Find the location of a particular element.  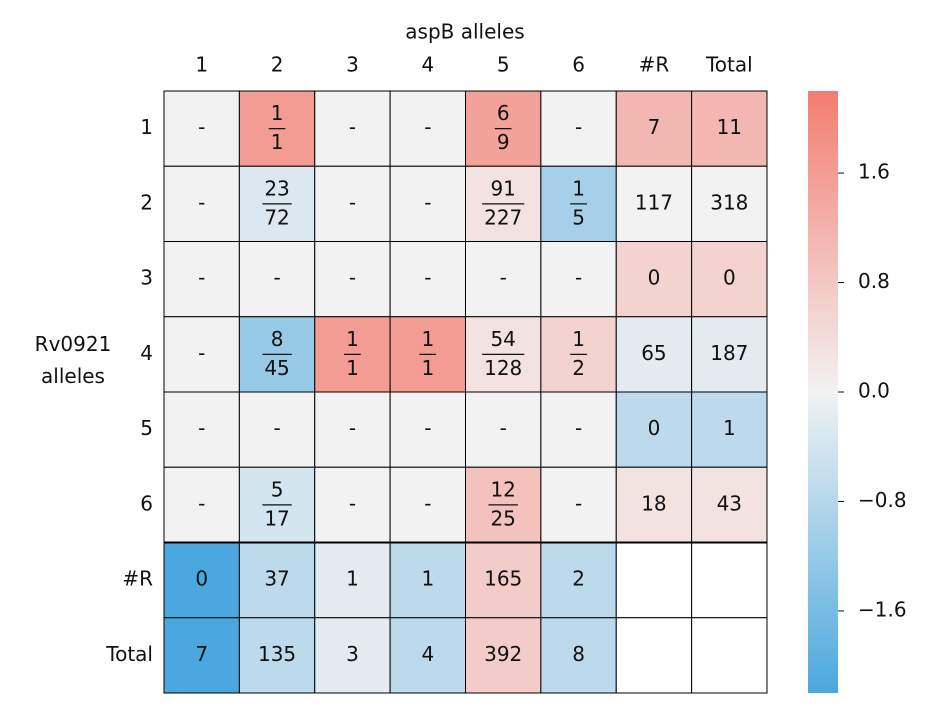

cell-label: 11 is located at coordinates (729, 127).